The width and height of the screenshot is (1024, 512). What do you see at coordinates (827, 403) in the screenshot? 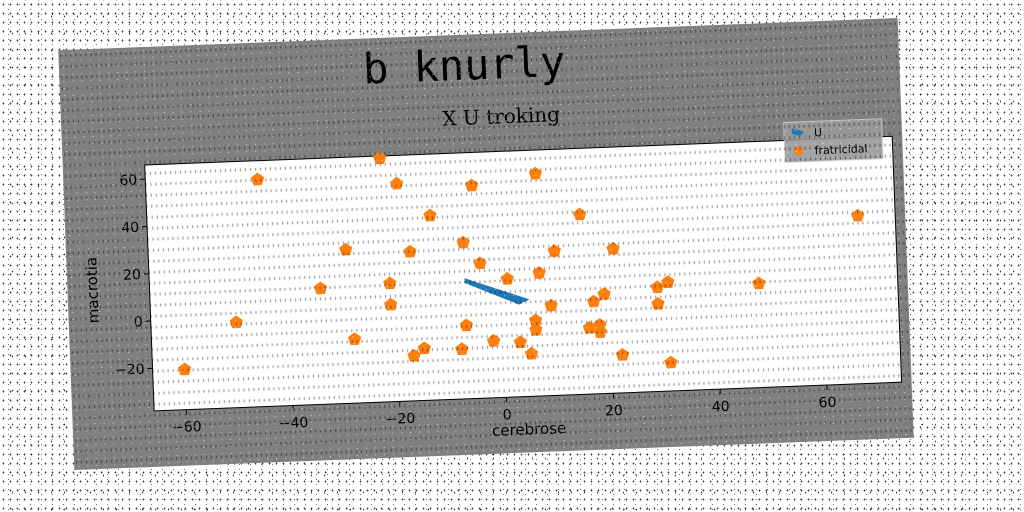
I see `x-tick-label: 60` at bounding box center [827, 403].